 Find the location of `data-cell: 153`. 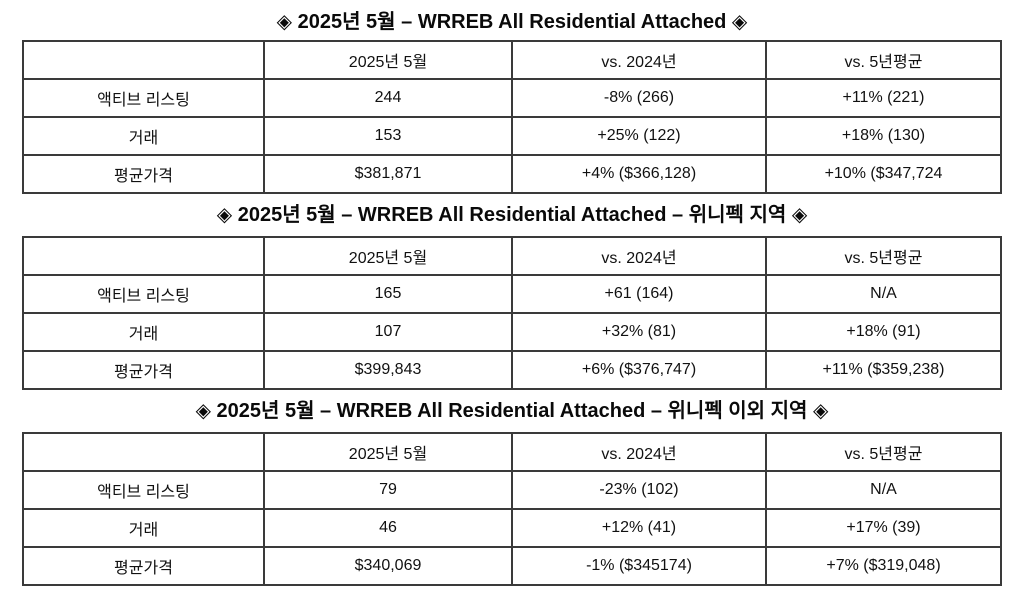

data-cell: 153 is located at coordinates (388, 136).